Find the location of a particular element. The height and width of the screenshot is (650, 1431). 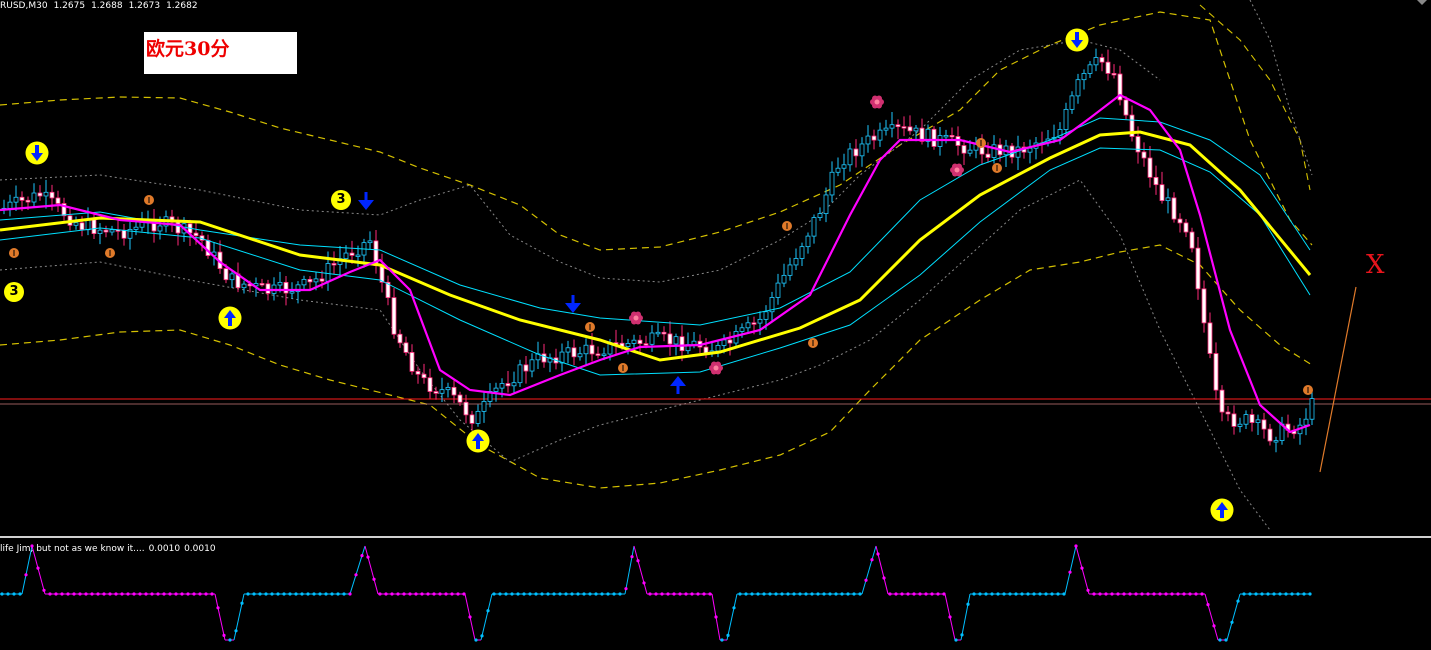

scroll-marker-icon is located at coordinates (1422, 2).